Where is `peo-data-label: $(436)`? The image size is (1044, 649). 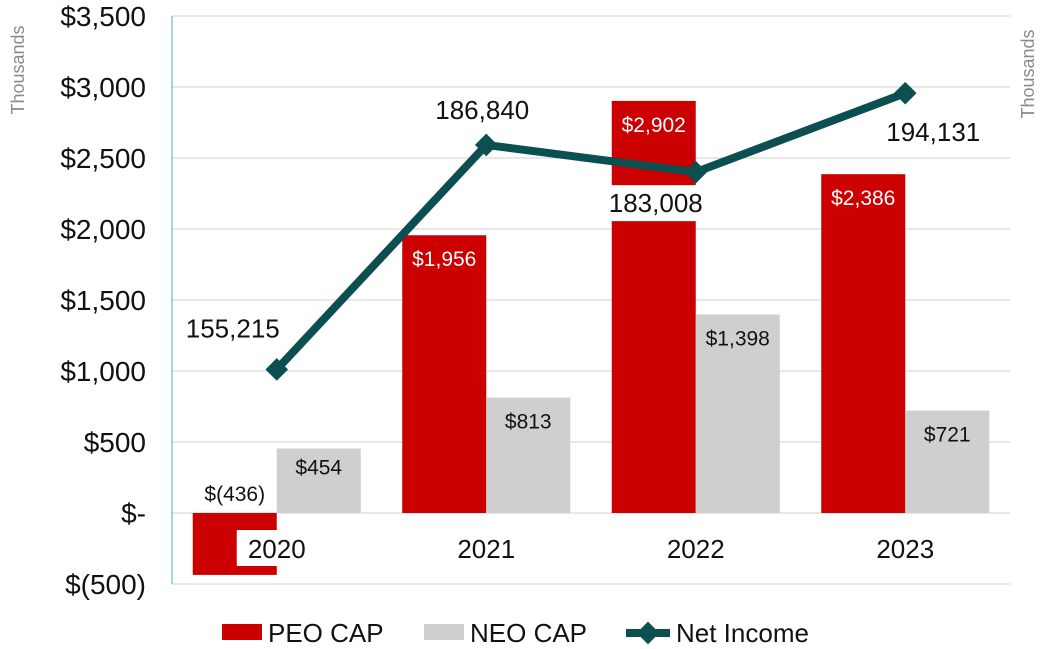
peo-data-label: $(436) is located at coordinates (234, 494).